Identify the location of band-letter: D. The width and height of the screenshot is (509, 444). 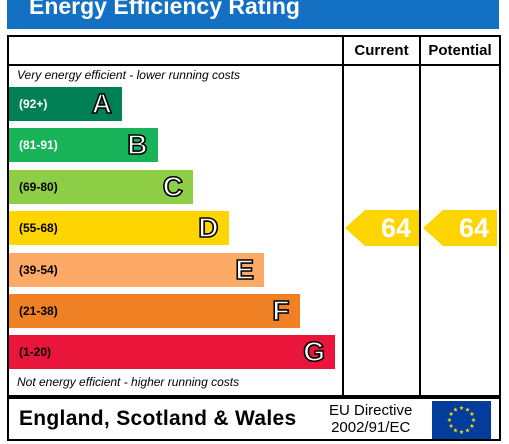
(208, 227).